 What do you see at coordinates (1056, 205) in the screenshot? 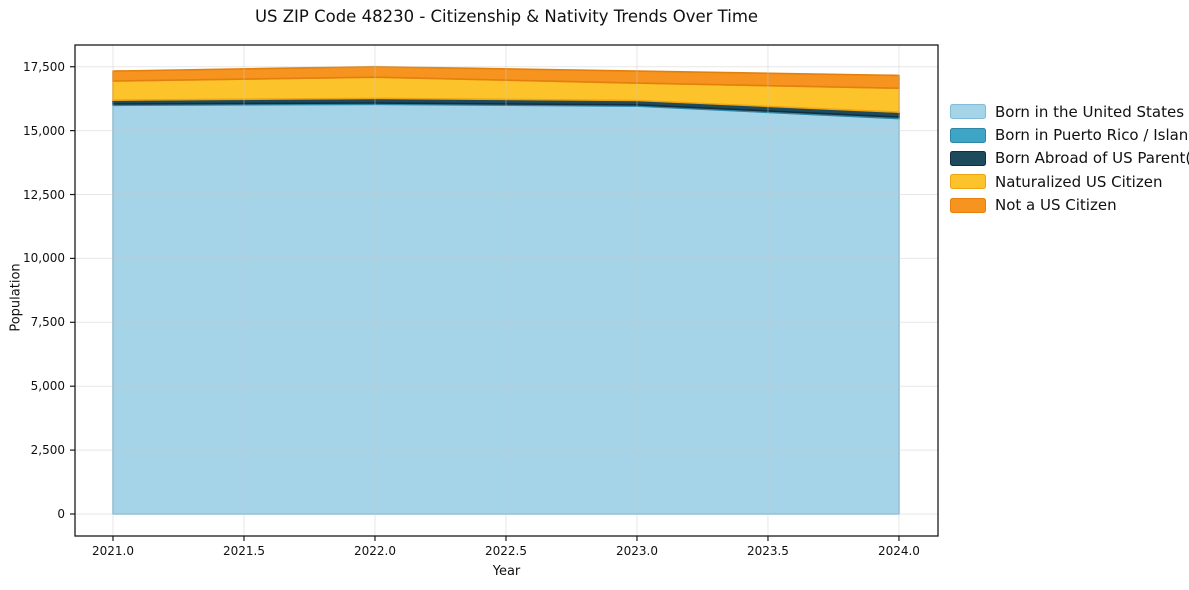
I see `legend-label: Not a US Citizen` at bounding box center [1056, 205].